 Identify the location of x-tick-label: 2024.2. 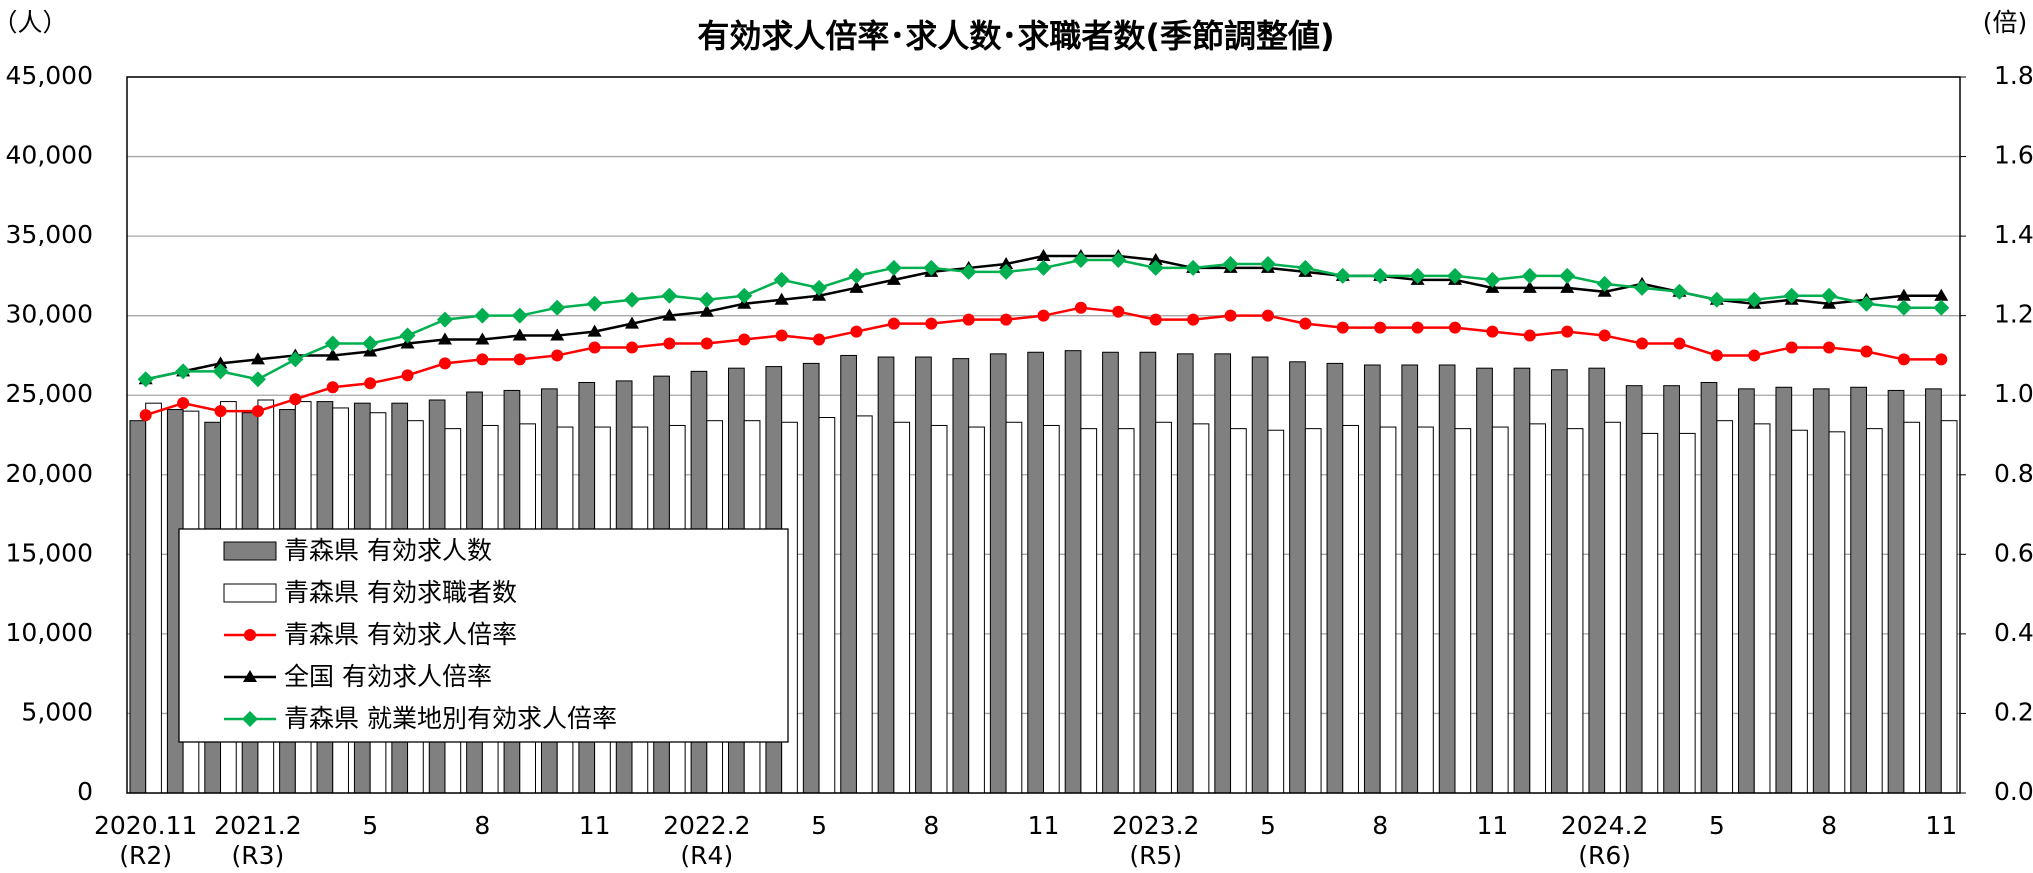
(1604, 825).